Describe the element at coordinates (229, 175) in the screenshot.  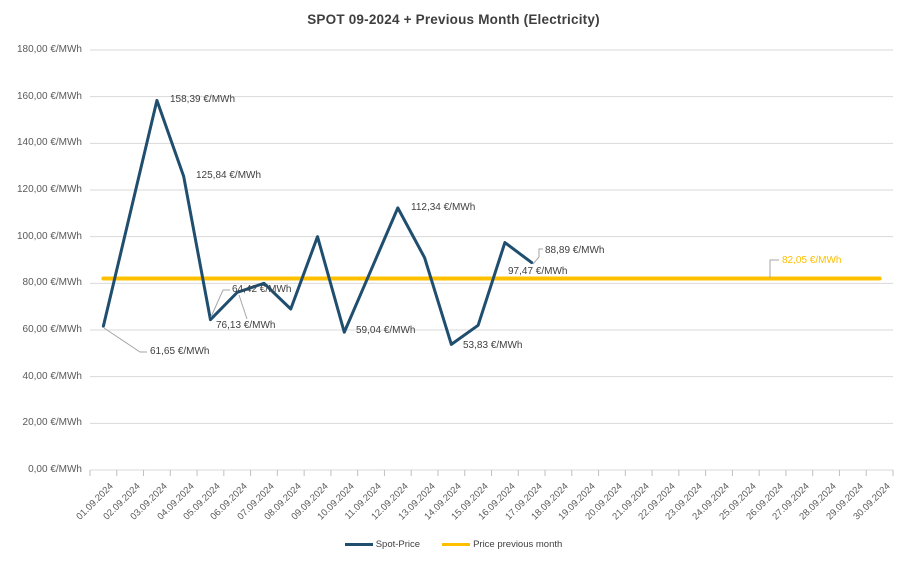
I see `data-label: 125,84 €/MWh` at that location.